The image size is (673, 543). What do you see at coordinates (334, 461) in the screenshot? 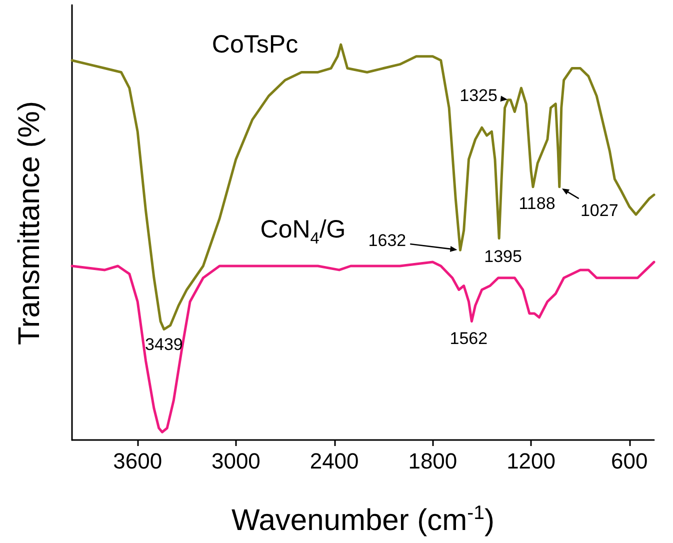
I see `x-tick-label: 2400` at bounding box center [334, 461].